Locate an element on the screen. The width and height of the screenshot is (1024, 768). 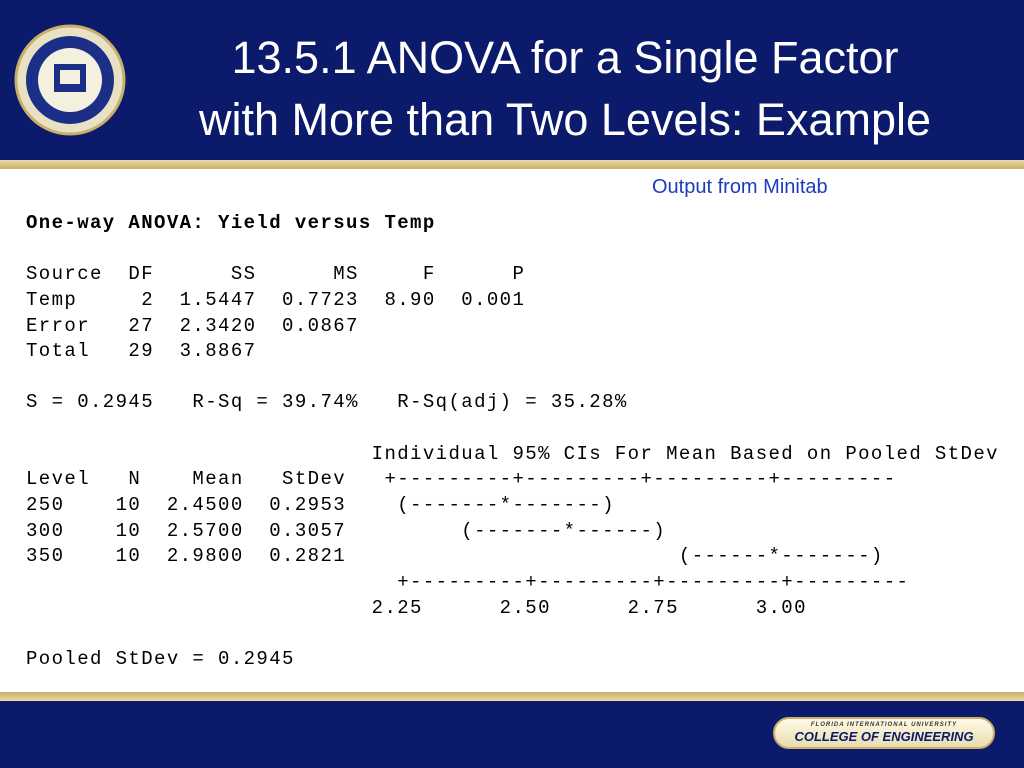
output-line: Error 27 2.3420 0.0867 is located at coordinates (192, 325).